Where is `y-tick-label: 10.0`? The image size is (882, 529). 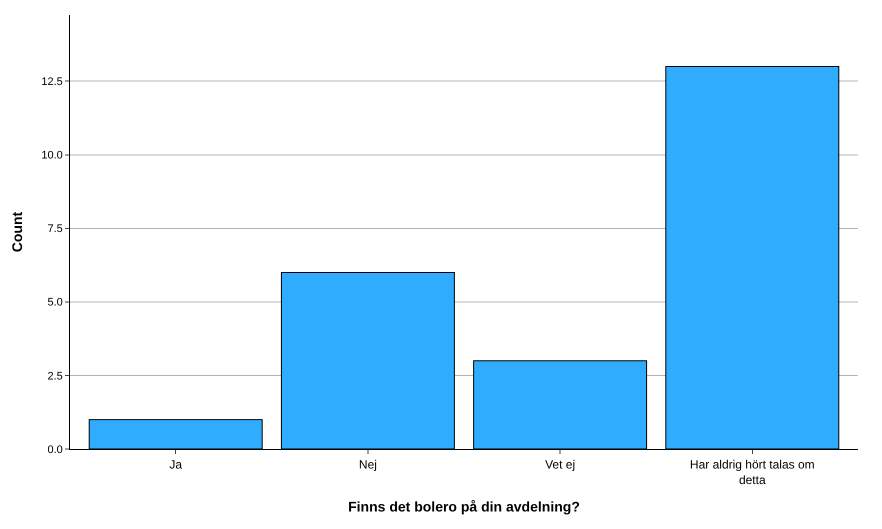
y-tick-label: 10.0 is located at coordinates (52, 156).